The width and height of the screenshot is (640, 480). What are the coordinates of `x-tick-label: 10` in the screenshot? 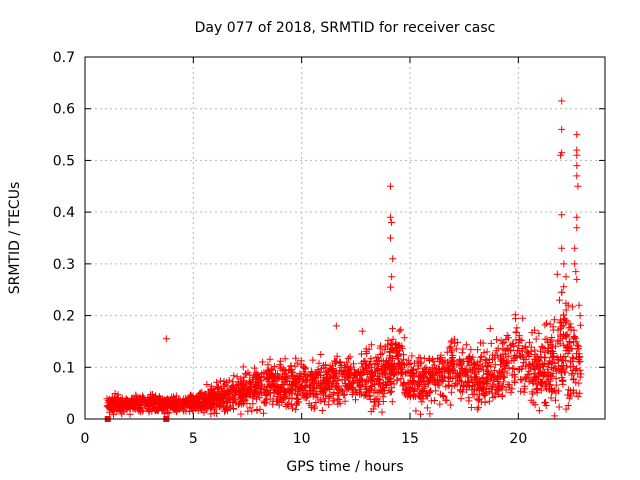 It's located at (302, 439).